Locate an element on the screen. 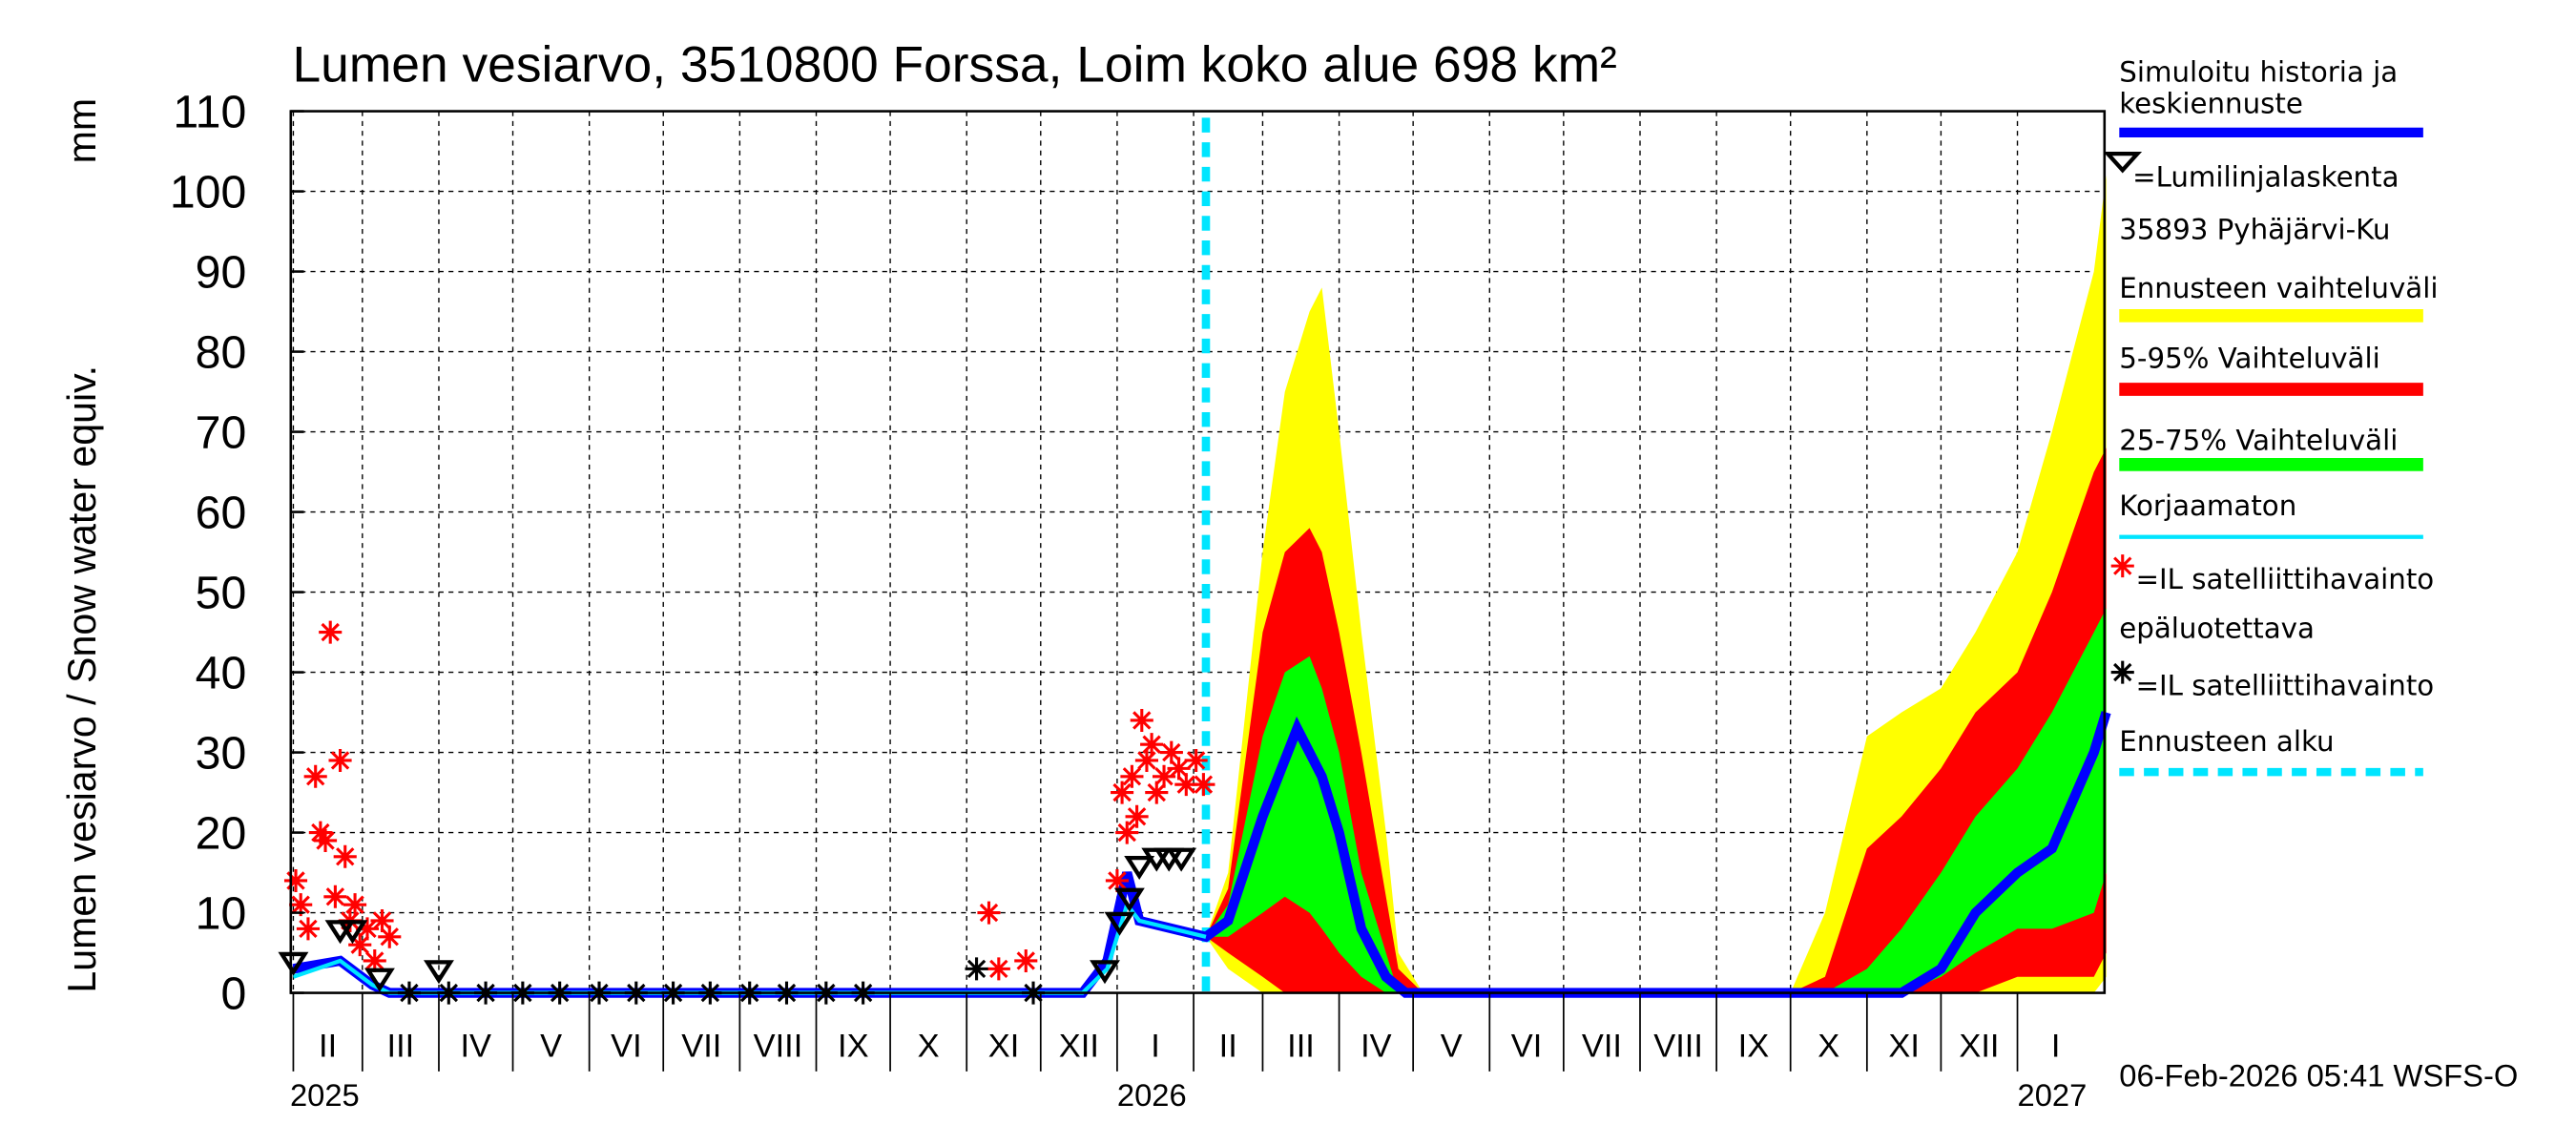 The height and width of the screenshot is (1145, 2576). y-tick-label: 20 is located at coordinates (221, 834).